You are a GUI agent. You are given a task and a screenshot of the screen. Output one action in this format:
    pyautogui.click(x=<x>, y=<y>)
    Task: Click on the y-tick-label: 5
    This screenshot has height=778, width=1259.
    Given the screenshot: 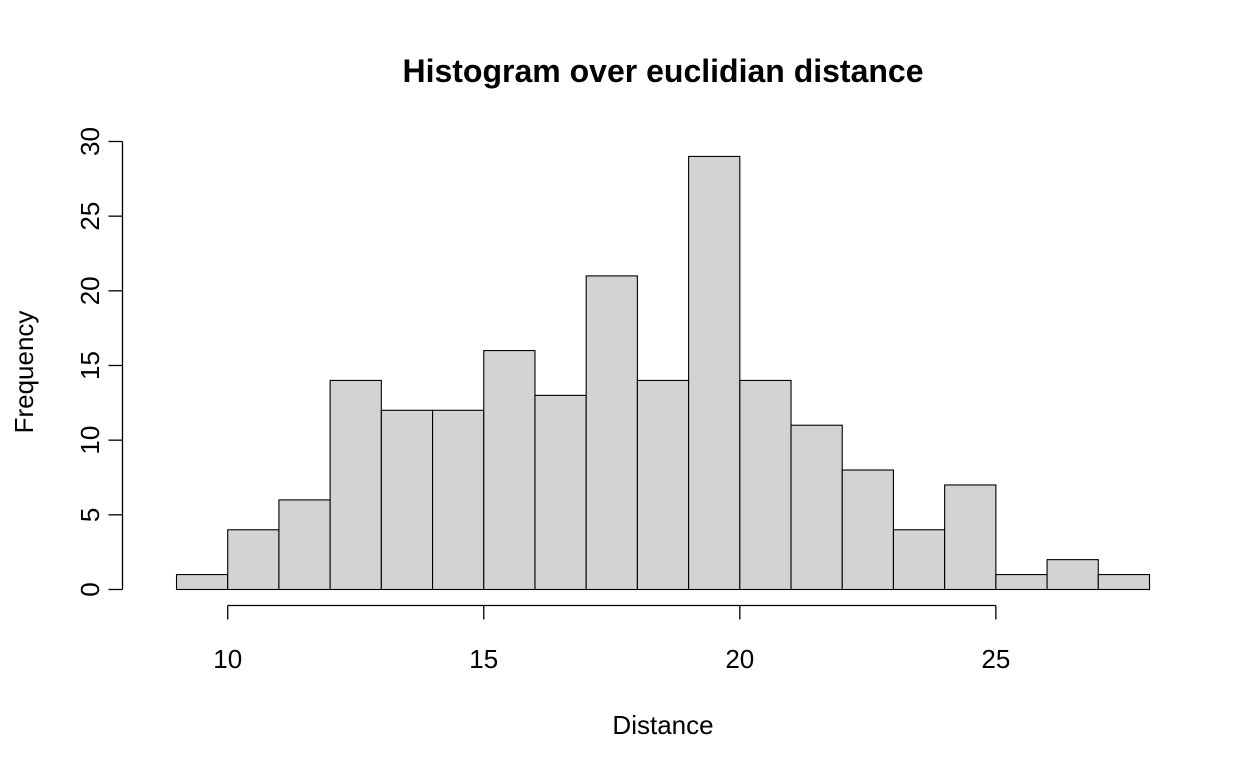 What is the action you would take?
    pyautogui.click(x=90, y=515)
    